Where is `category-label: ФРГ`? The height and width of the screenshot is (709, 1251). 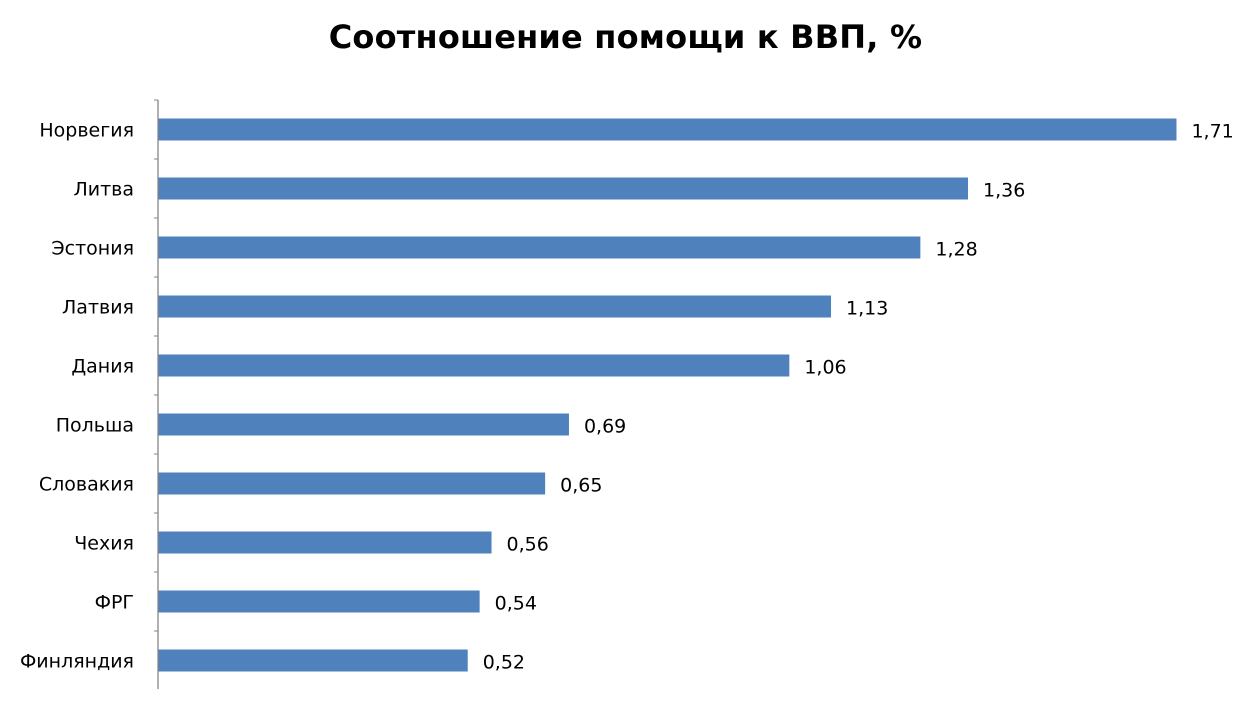 category-label: ФРГ is located at coordinates (114, 603).